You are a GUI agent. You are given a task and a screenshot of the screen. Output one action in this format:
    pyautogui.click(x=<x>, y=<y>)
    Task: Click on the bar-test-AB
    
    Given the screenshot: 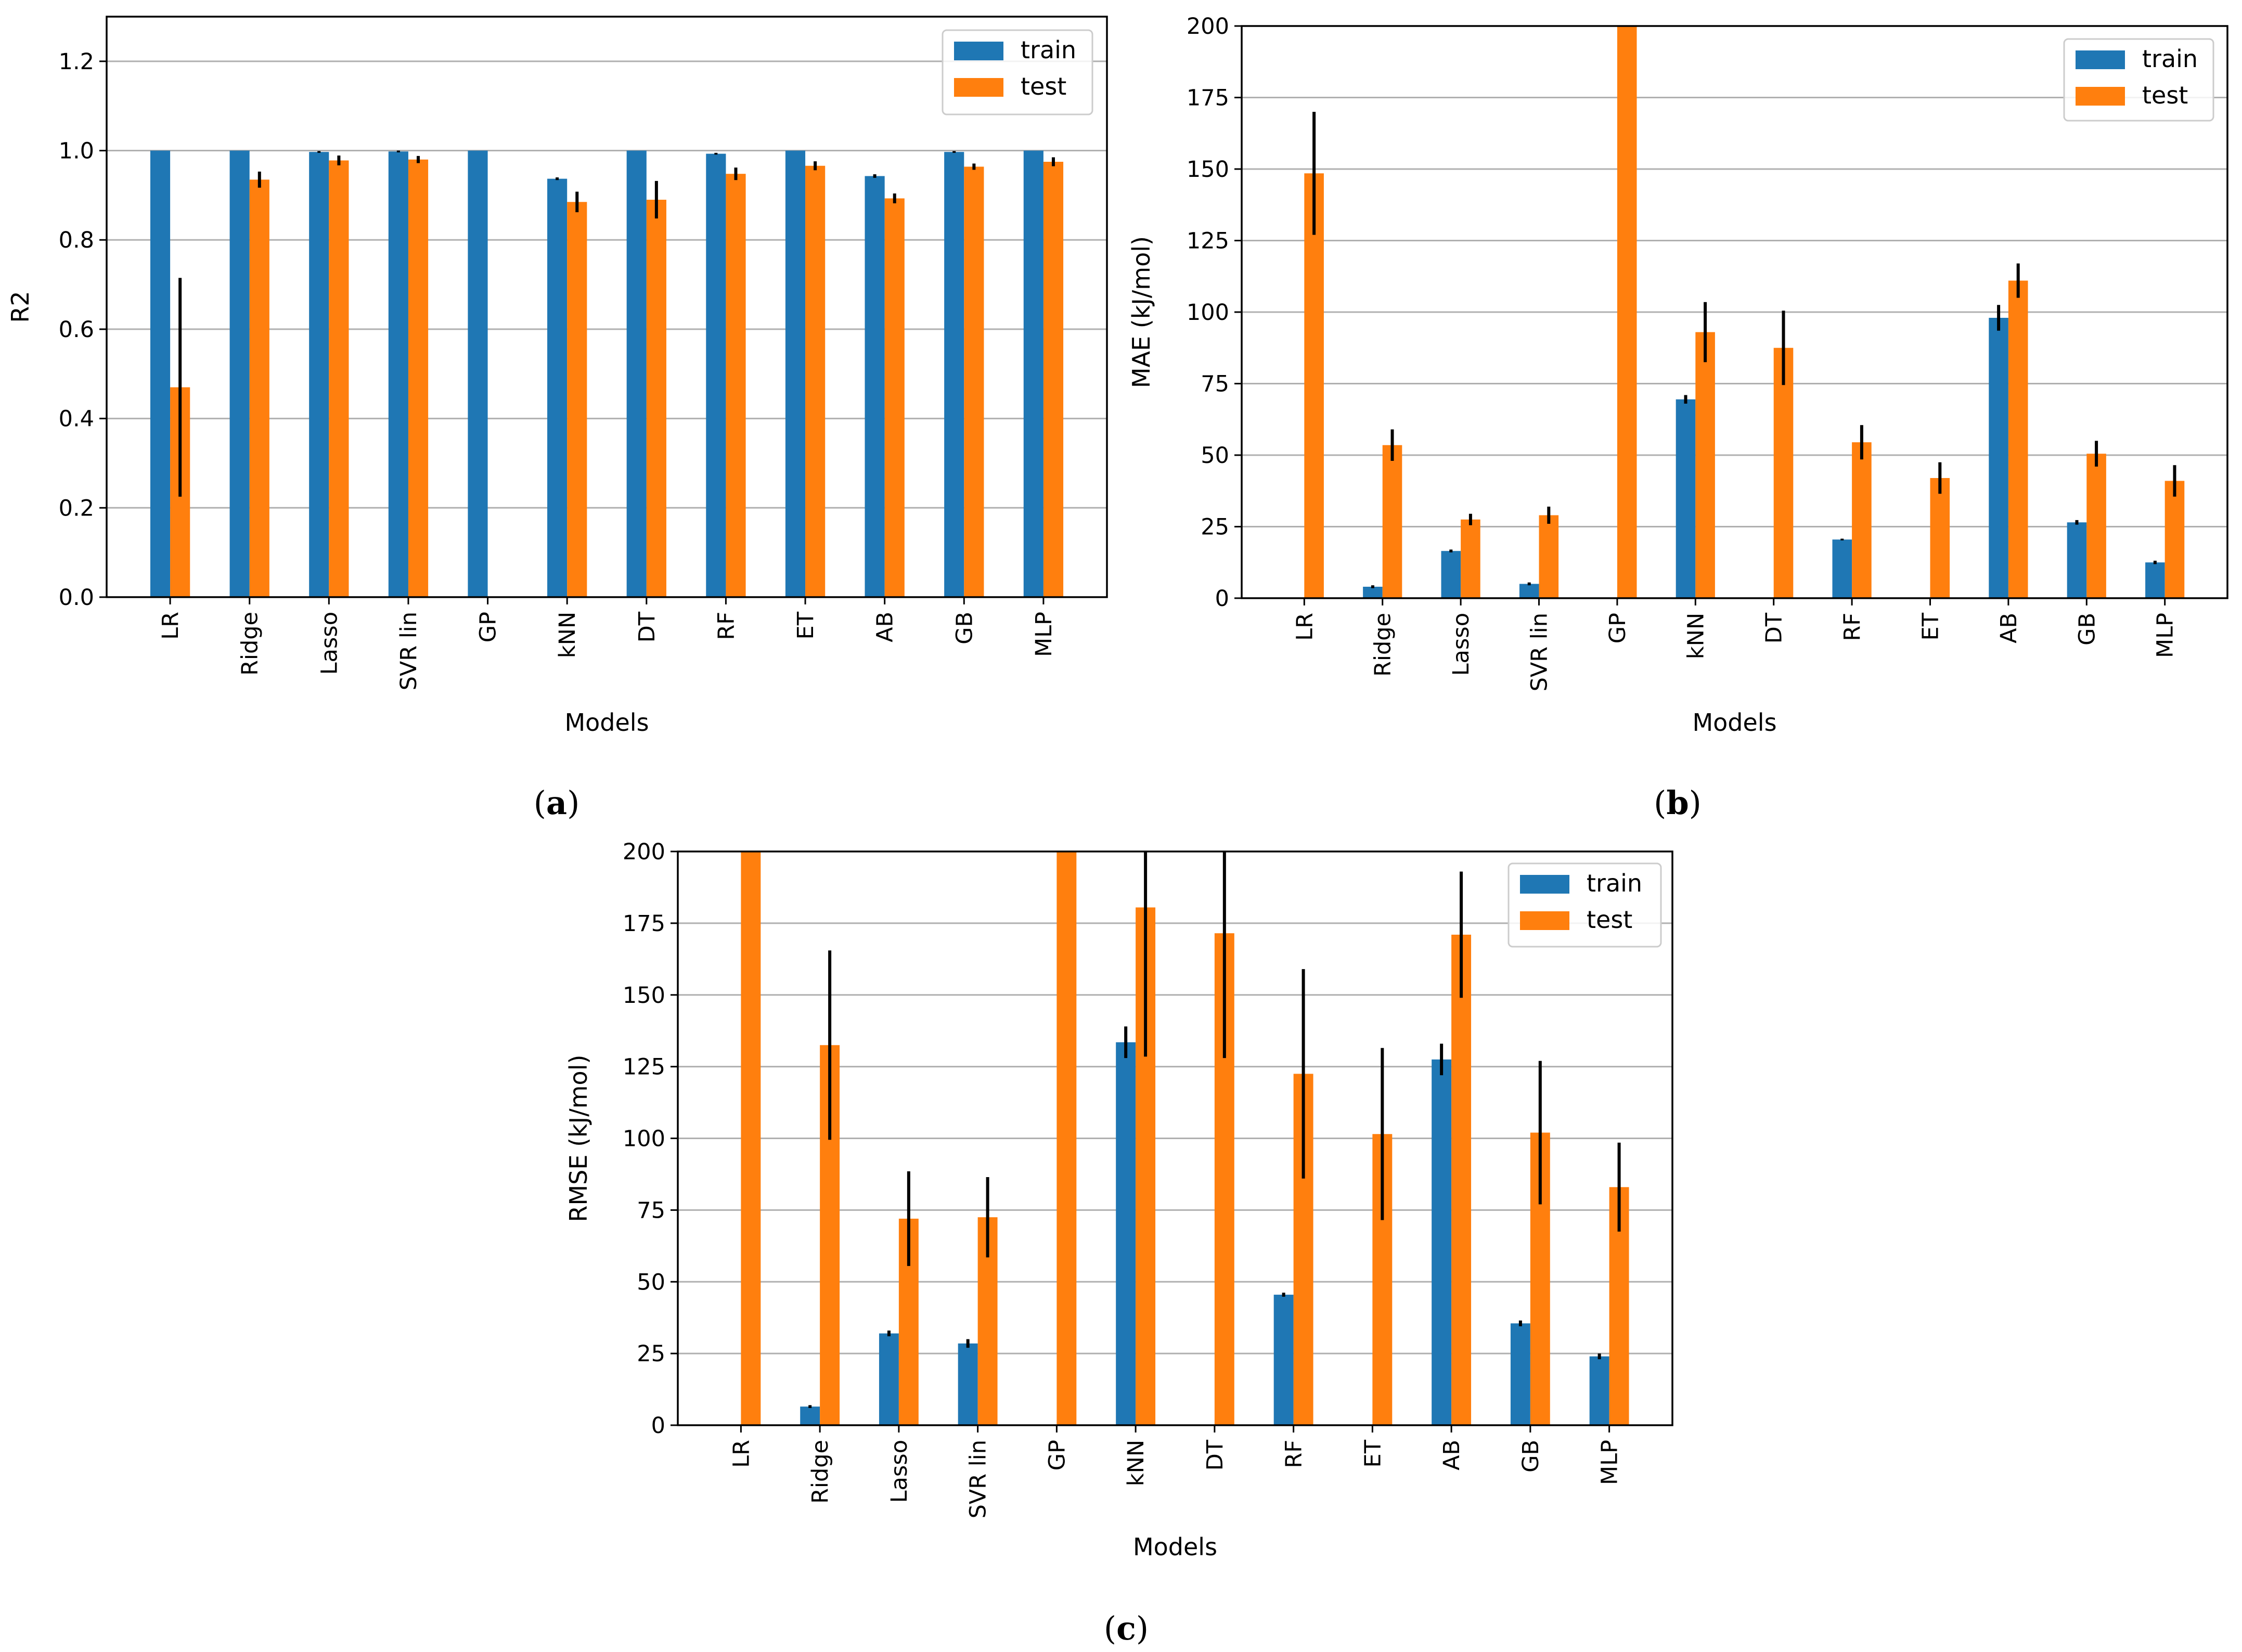 What is the action you would take?
    pyautogui.click(x=2018, y=439)
    